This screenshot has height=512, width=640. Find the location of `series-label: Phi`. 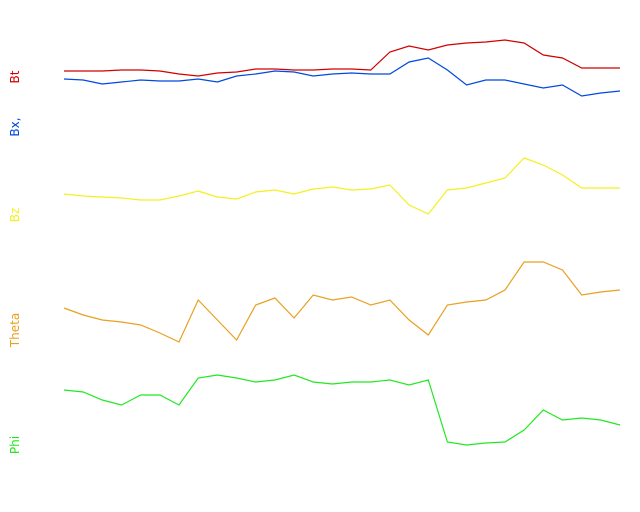

series-label: Phi is located at coordinates (15, 445).